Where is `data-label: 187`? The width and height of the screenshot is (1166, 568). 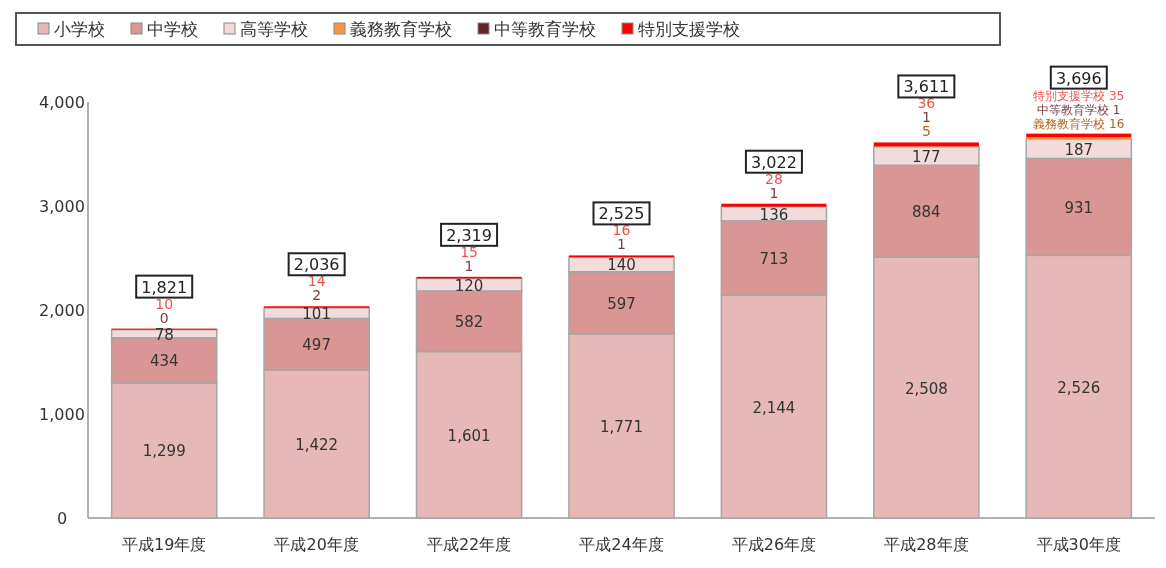
data-label: 187 is located at coordinates (1079, 149).